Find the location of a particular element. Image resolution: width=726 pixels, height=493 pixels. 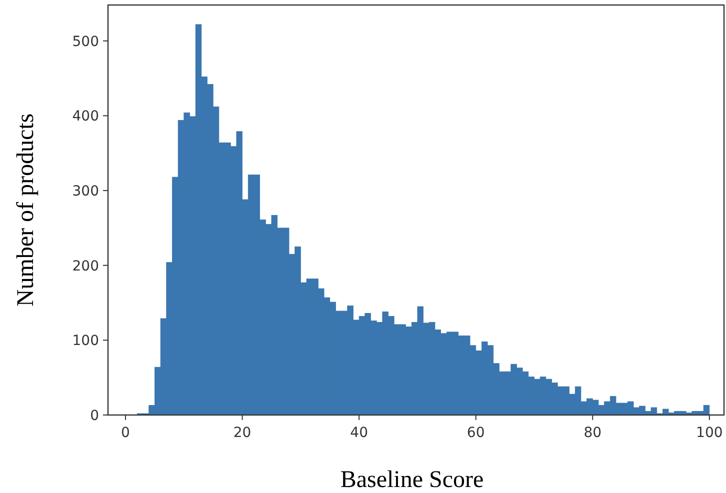

y-tick-label: 300 is located at coordinates (85, 192).